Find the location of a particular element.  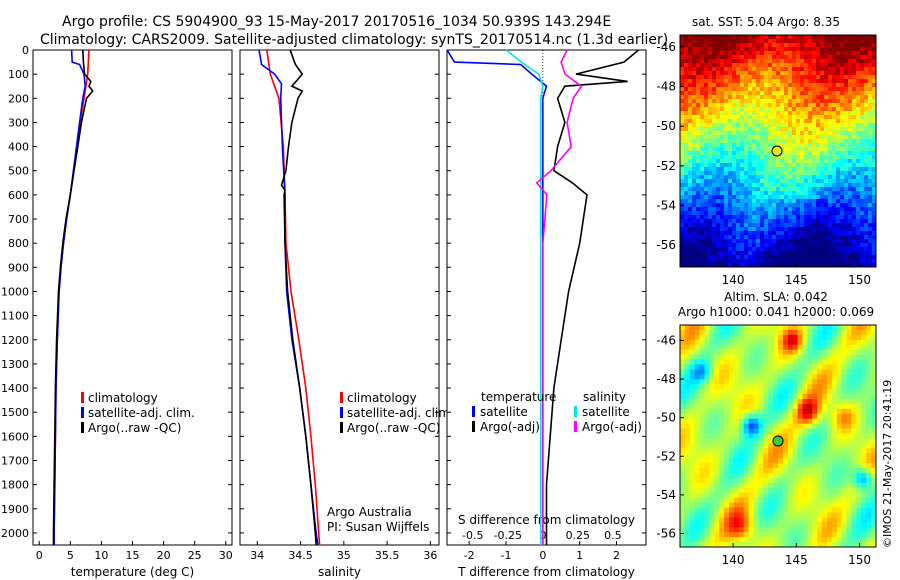

legend-title-temperature: temperature is located at coordinates (518, 397).